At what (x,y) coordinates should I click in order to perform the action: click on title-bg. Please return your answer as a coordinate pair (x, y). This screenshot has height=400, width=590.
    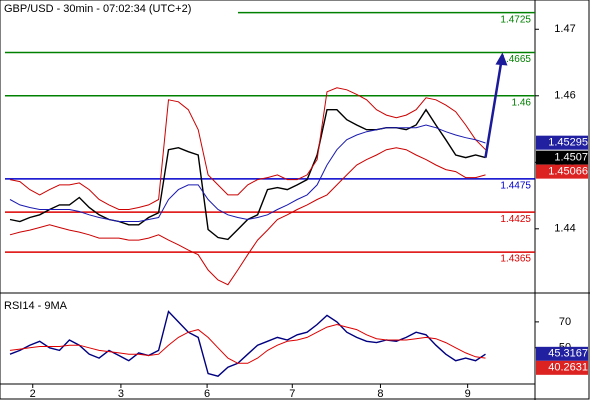
    Looking at the image, I should click on (120, 9).